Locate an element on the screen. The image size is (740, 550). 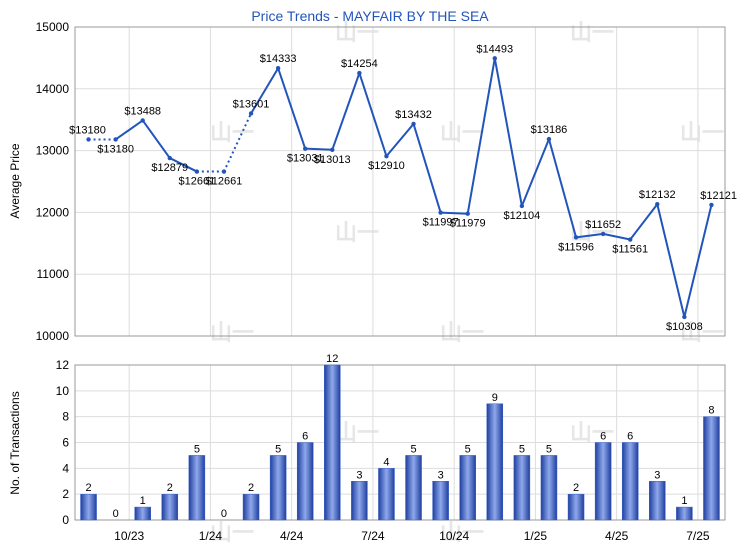
price-data-label: $14333 is located at coordinates (278, 59).